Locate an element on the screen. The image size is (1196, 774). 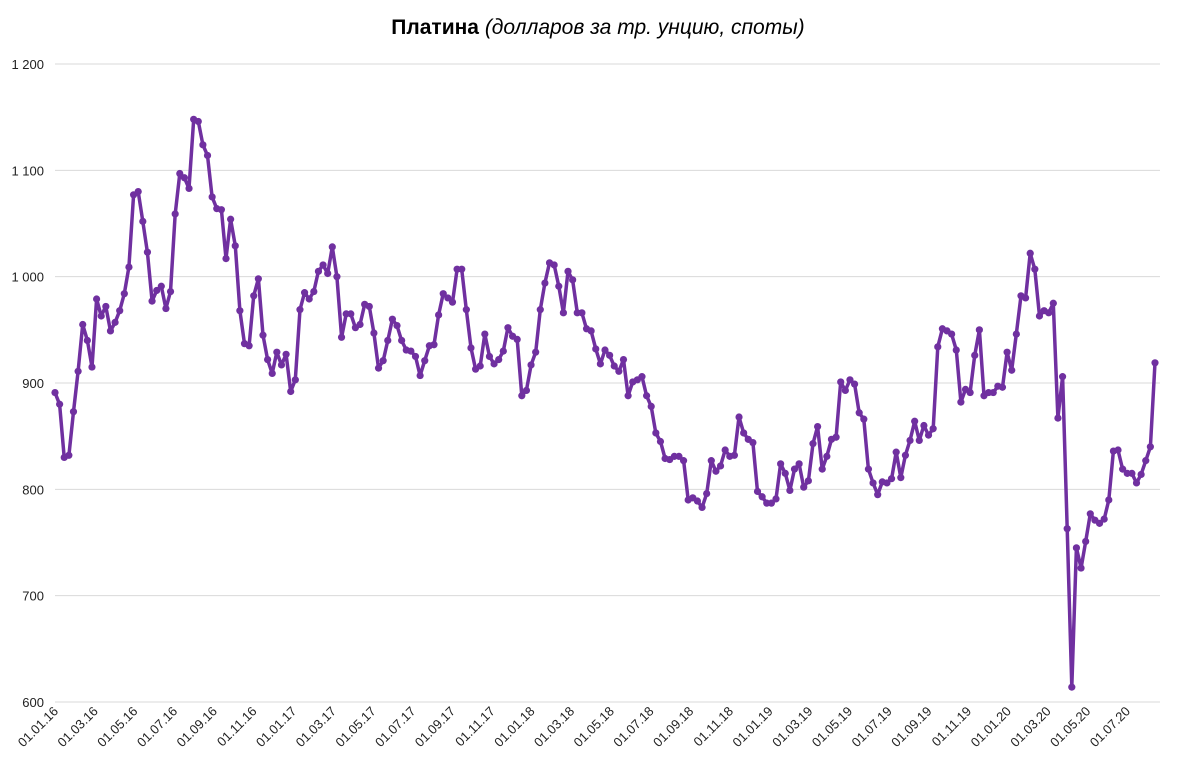
x-tick-label: 01.03.17 is located at coordinates (316, 727).